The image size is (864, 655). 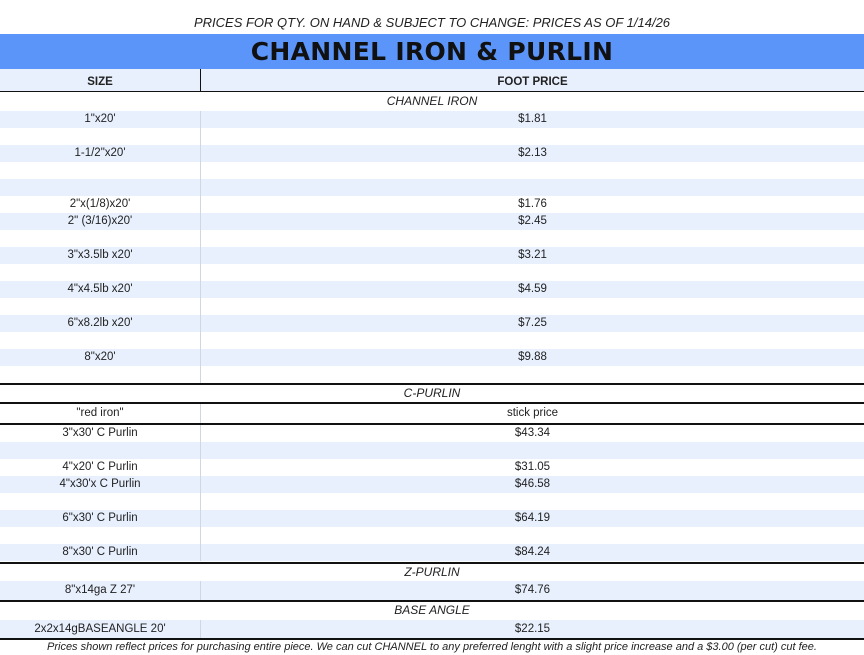 What do you see at coordinates (100, 484) in the screenshot?
I see `size-cell: 4"x30'x C Purlin` at bounding box center [100, 484].